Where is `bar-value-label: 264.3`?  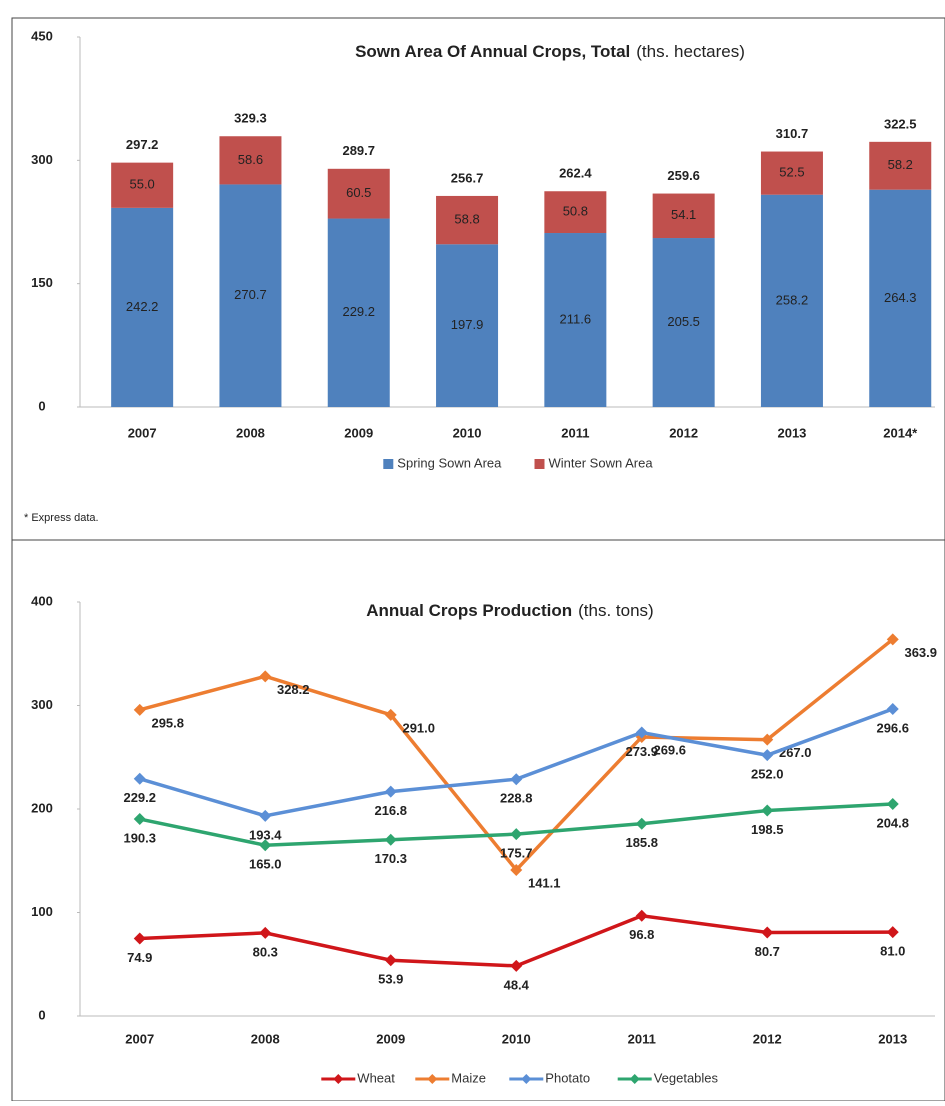 bar-value-label: 264.3 is located at coordinates (900, 297).